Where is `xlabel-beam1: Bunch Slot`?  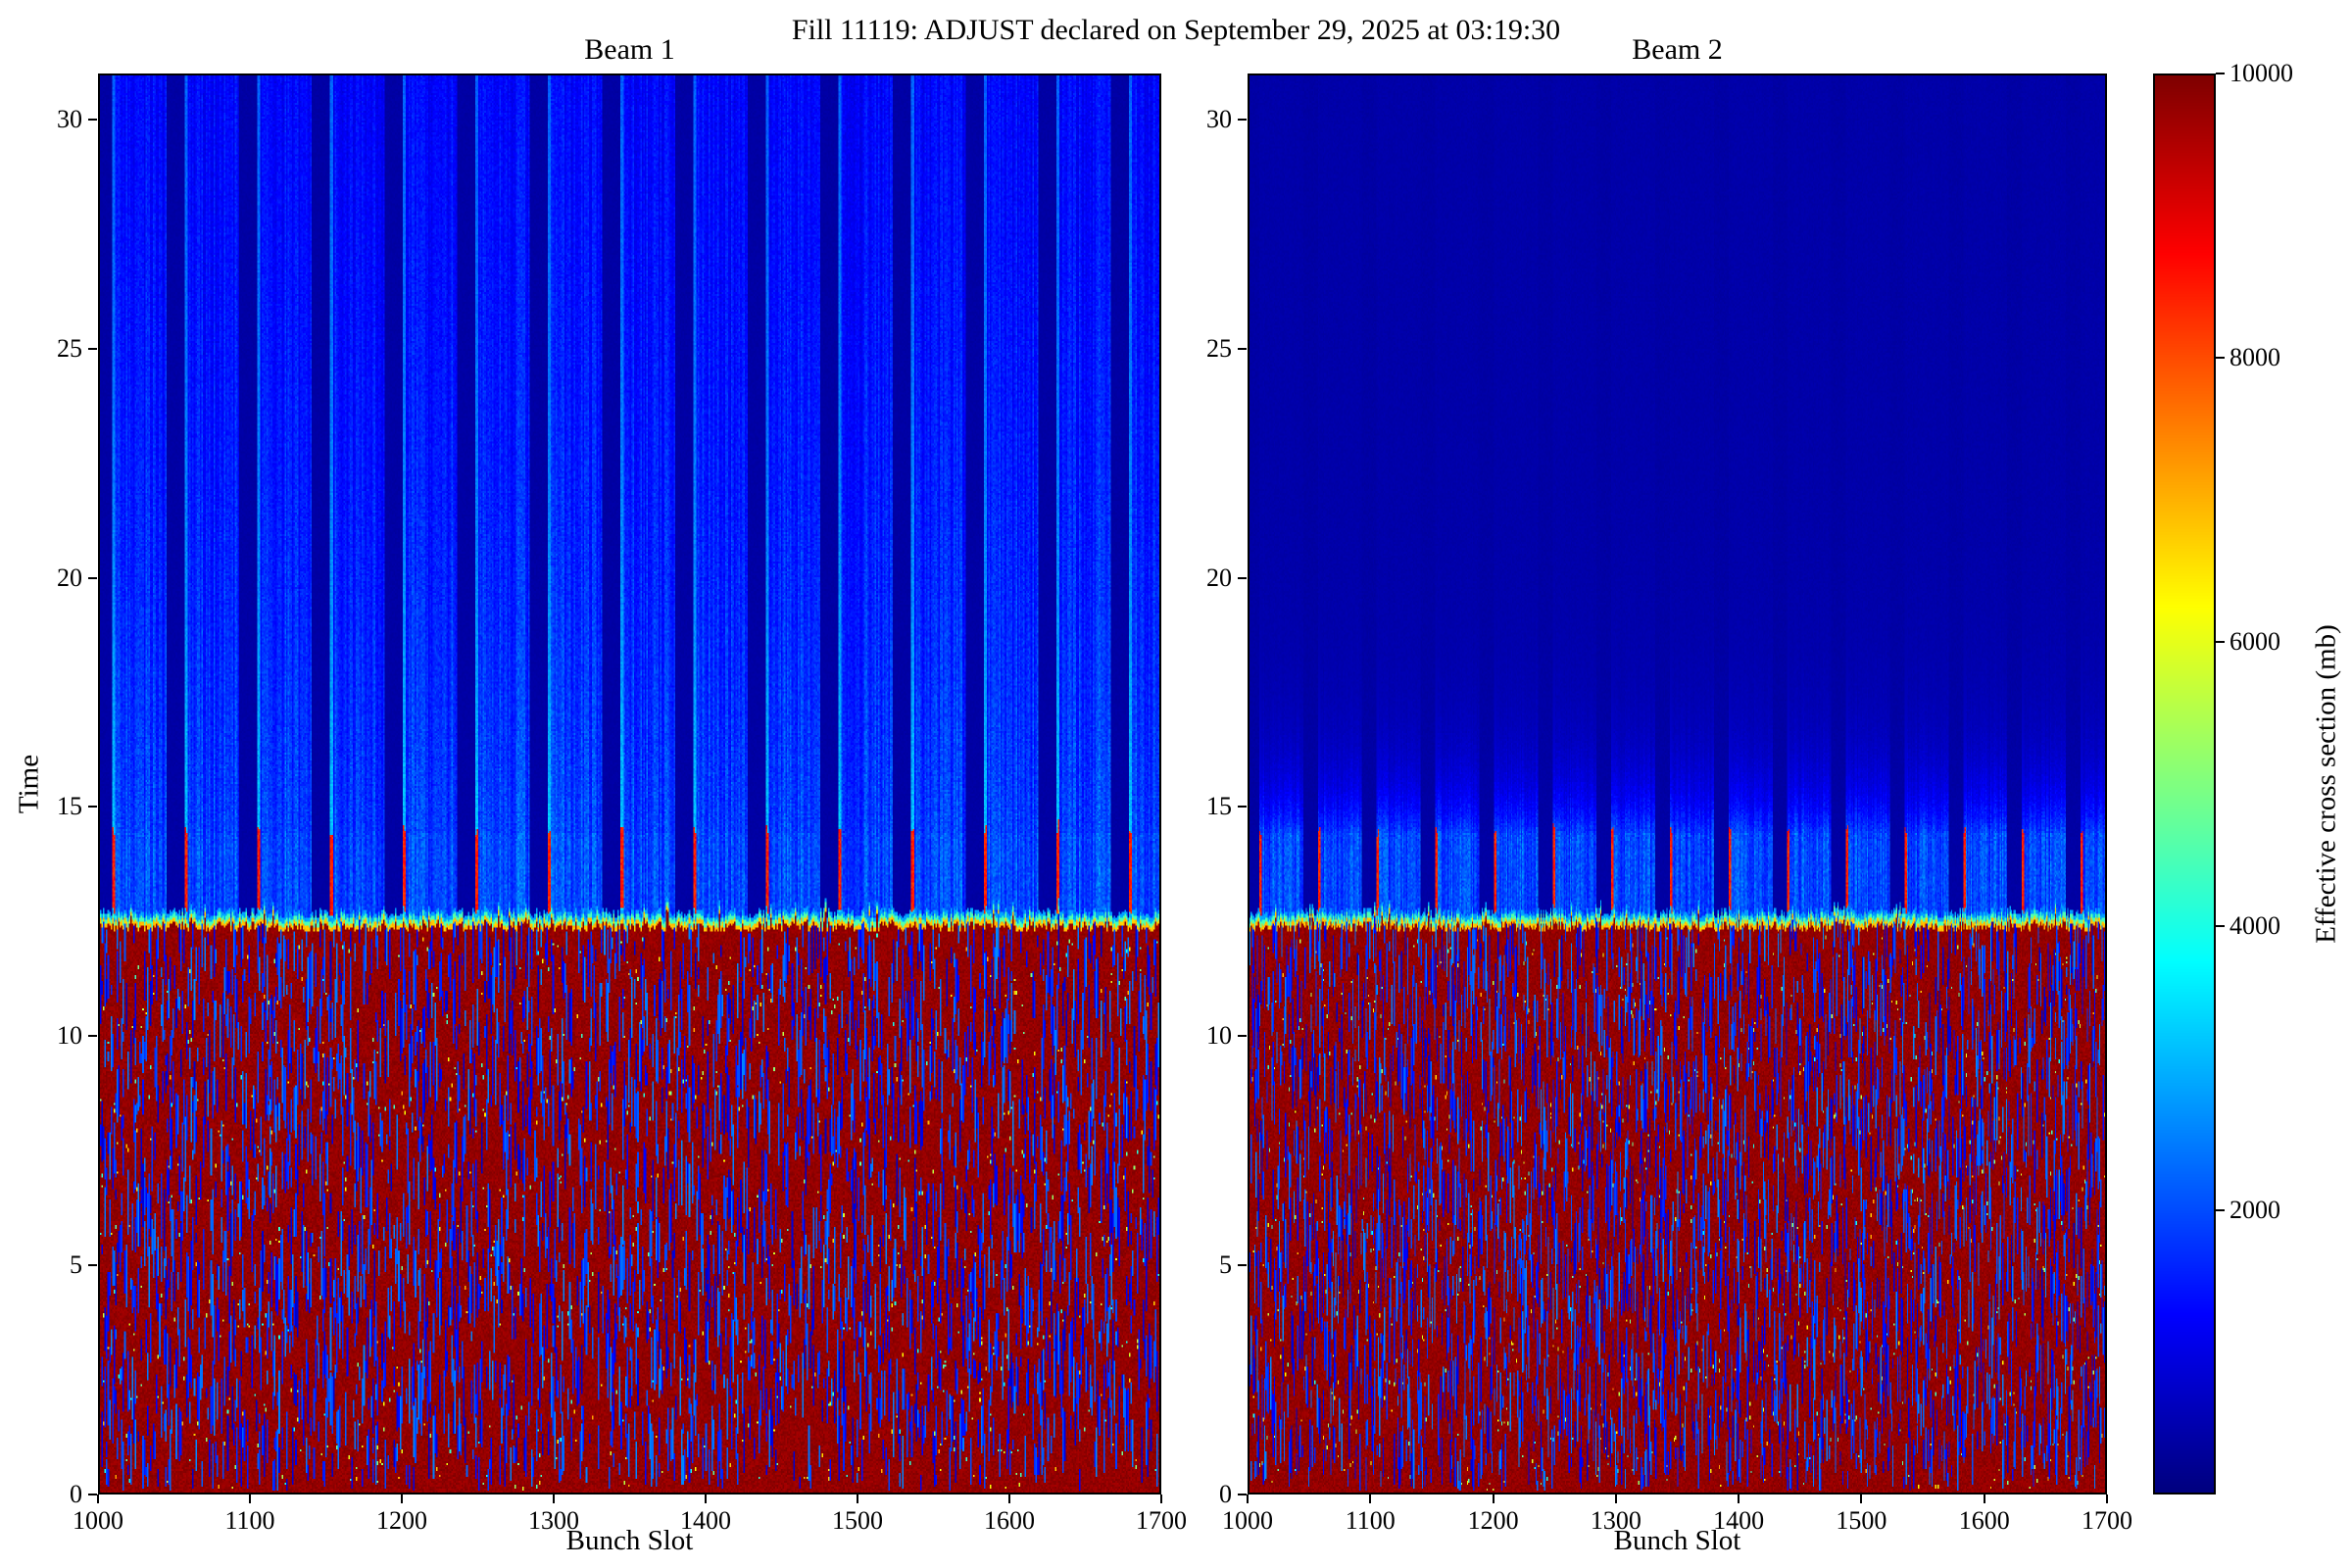 xlabel-beam1: Bunch Slot is located at coordinates (629, 1540).